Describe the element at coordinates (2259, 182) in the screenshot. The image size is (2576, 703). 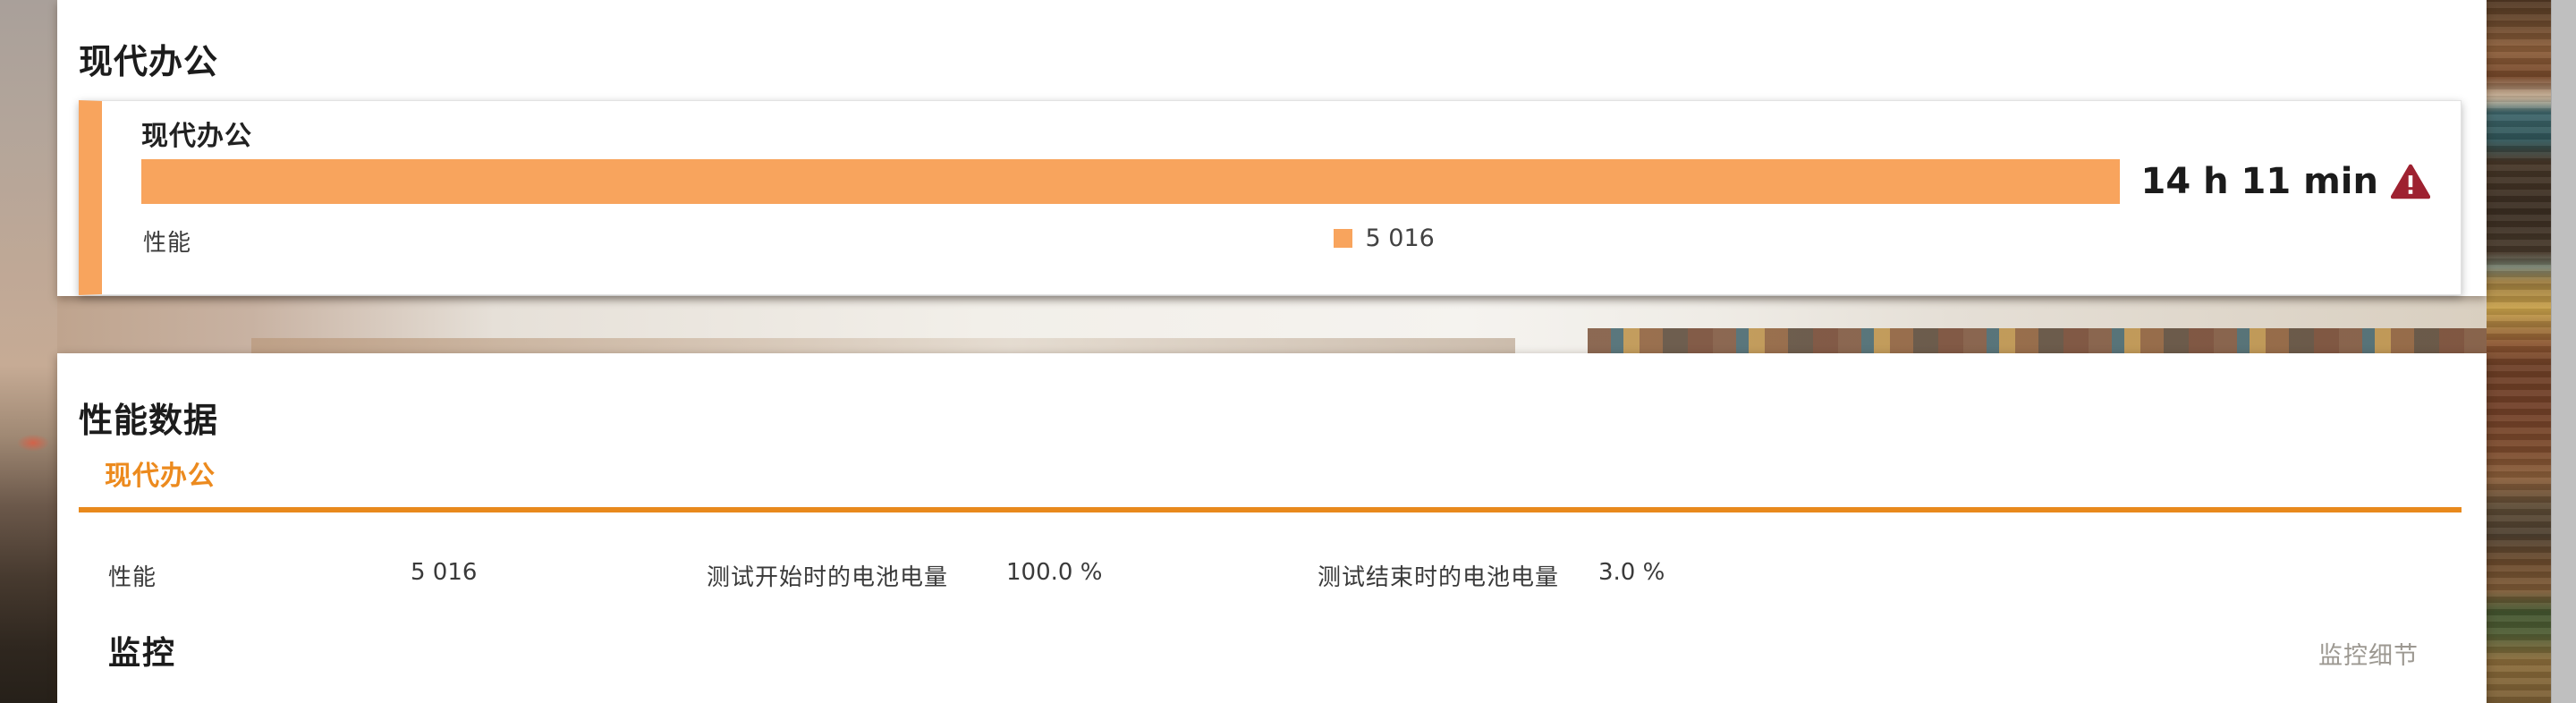
I see `battery-life-duration: 14 h 11 min` at that location.